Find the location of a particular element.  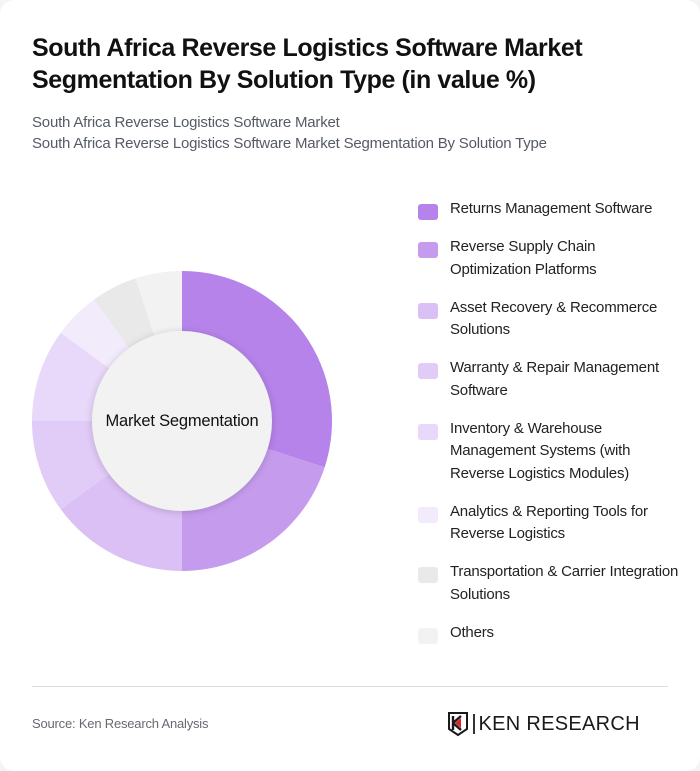

legend-label: Returns Management Software is located at coordinates (551, 208).